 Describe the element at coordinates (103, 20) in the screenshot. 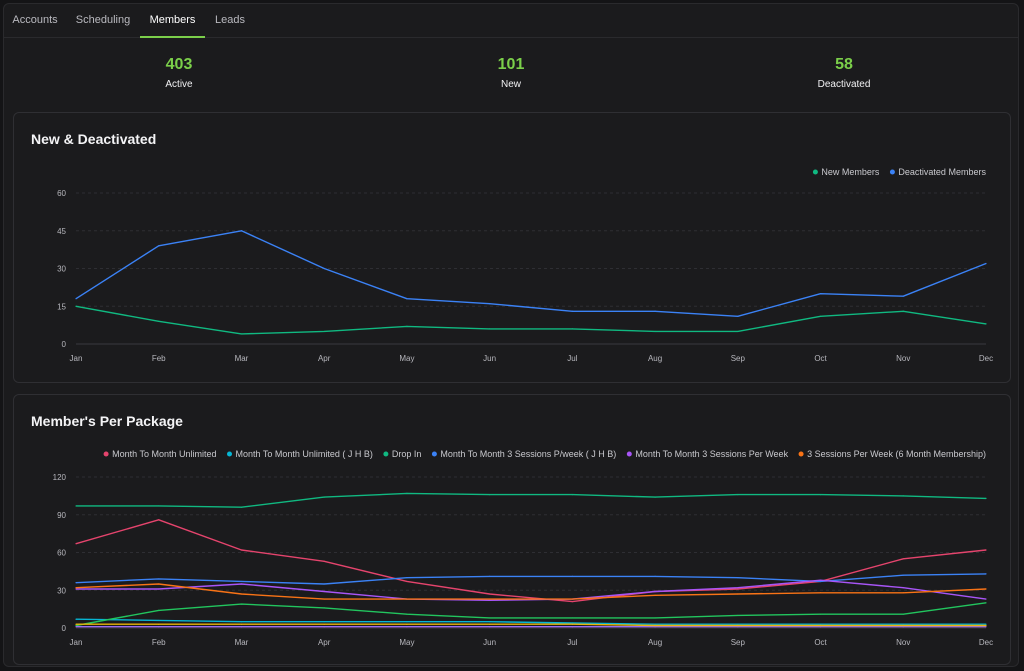

I see `tab-scheduling: Scheduling` at that location.